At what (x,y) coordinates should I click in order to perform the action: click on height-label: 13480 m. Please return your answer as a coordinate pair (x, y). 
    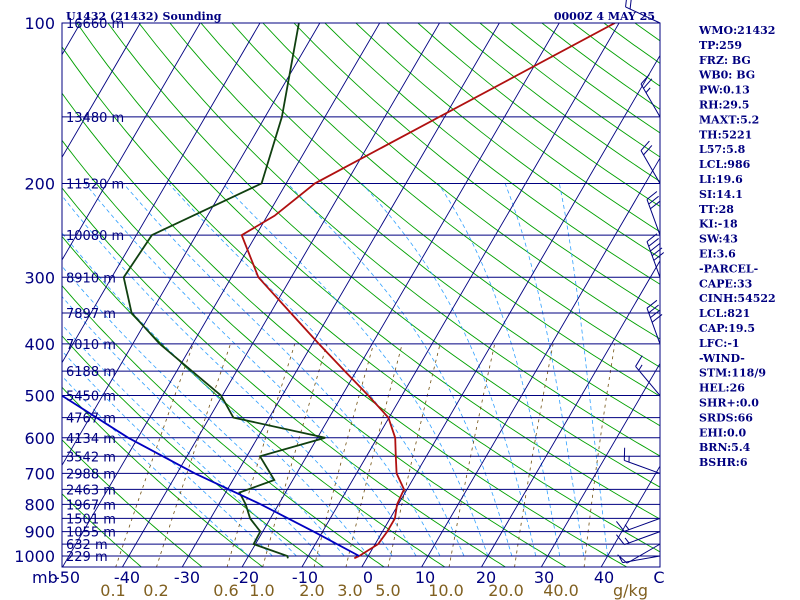
    Looking at the image, I should click on (95, 118).